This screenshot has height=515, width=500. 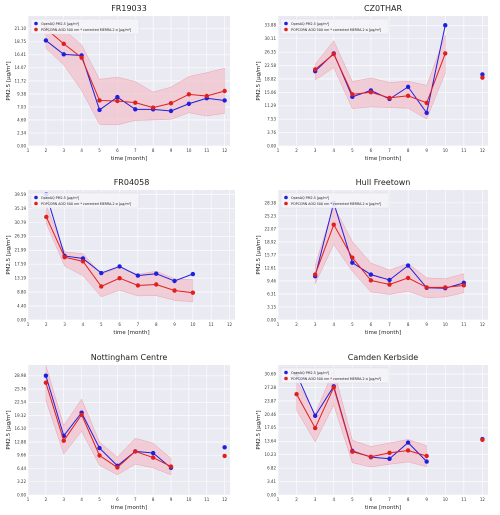 I want to click on y-tick-label: 14.07, so click(x=21, y=67).